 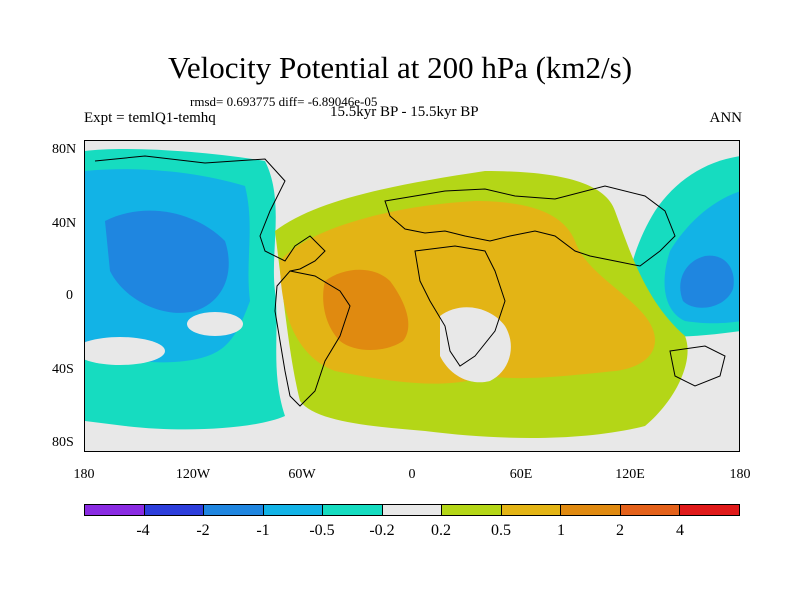 I want to click on pacific-neutral-patch, so click(x=215, y=324).